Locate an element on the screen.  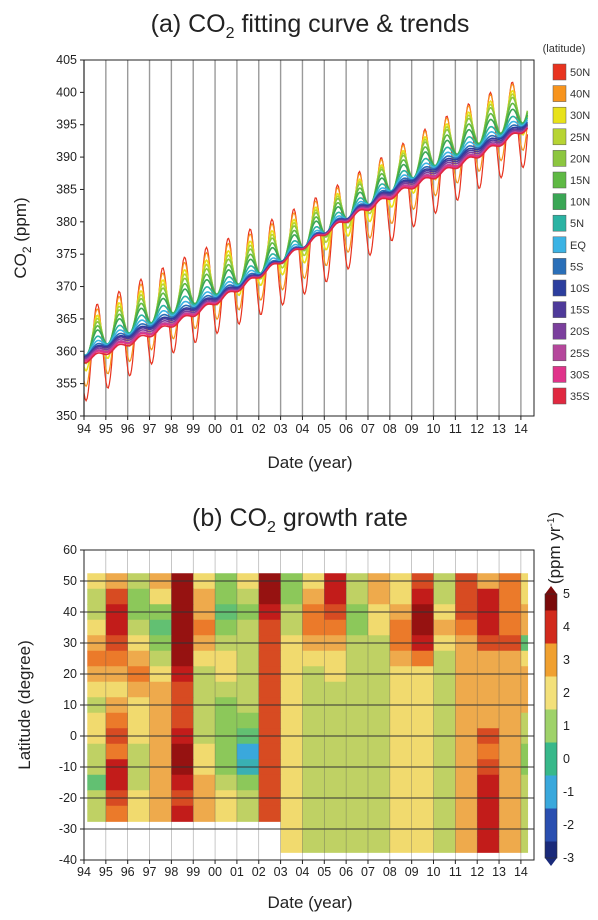
panel-b-y-tick-label: 40 is located at coordinates (70, 612).